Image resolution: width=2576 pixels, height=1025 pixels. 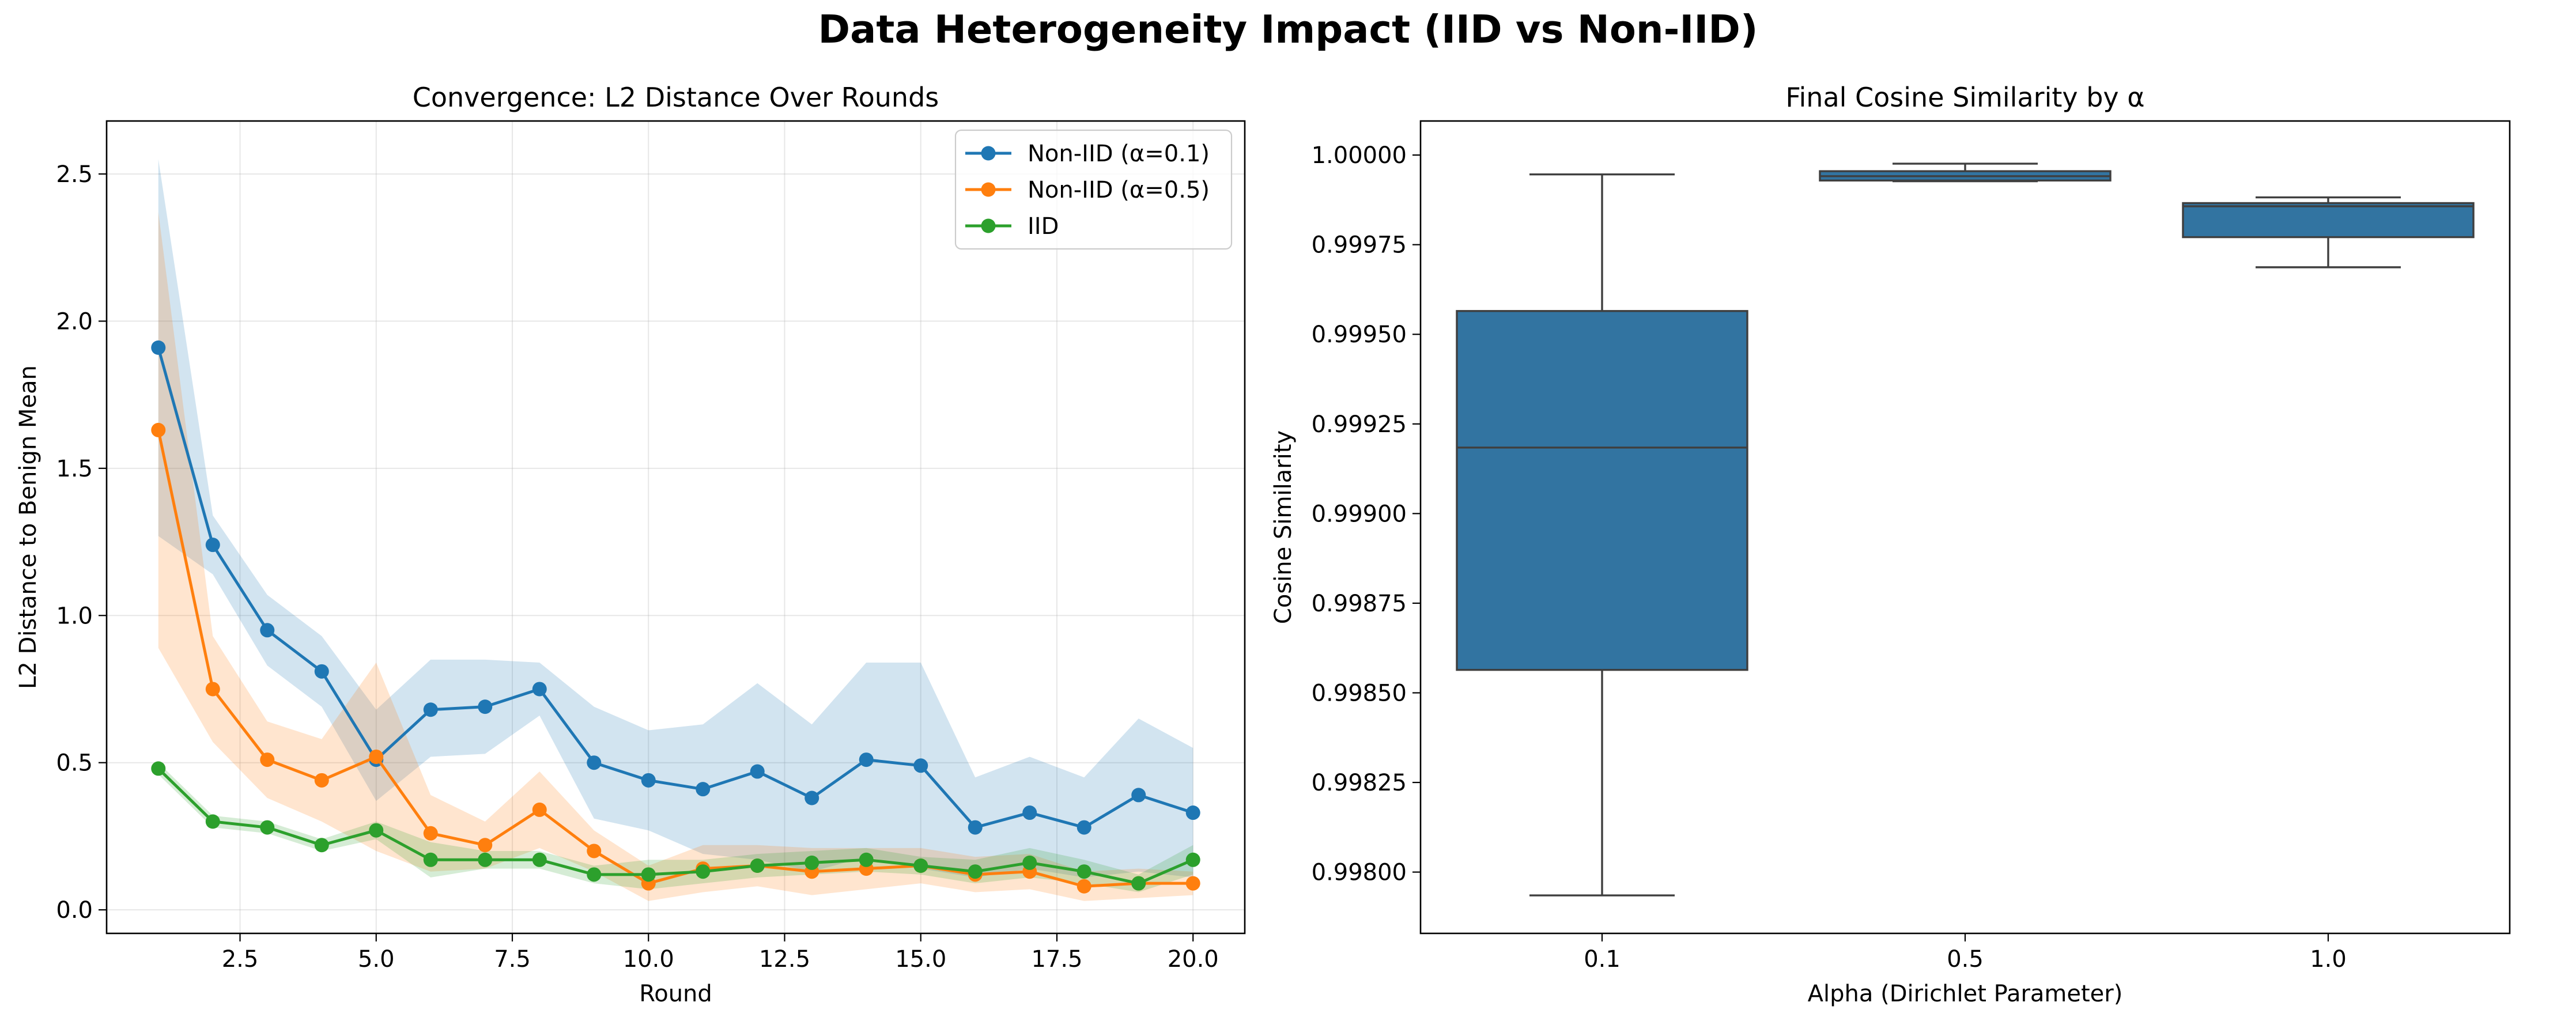 What do you see at coordinates (1359, 335) in the screenshot?
I see `y-tick-label: 0.99950` at bounding box center [1359, 335].